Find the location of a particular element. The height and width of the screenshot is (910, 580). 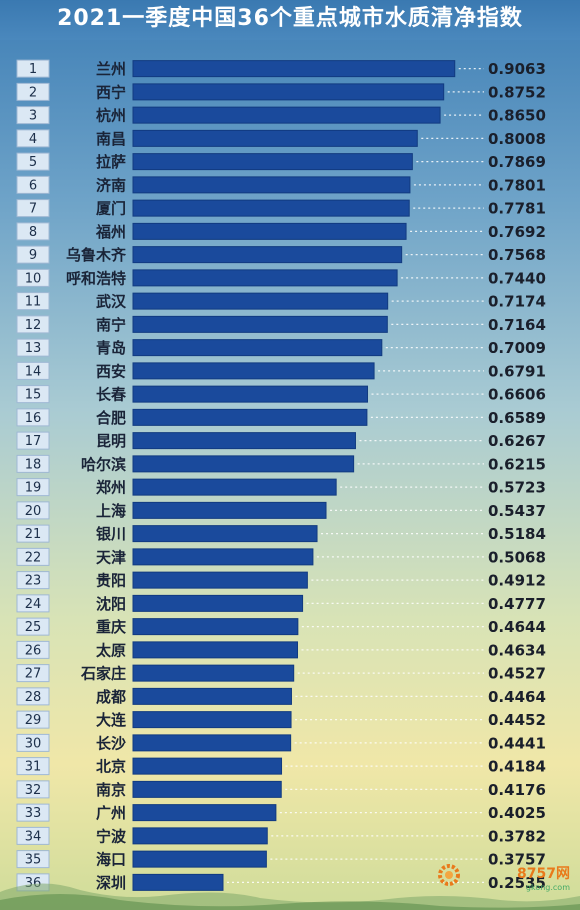

city-label: 深圳 is located at coordinates (111, 883).